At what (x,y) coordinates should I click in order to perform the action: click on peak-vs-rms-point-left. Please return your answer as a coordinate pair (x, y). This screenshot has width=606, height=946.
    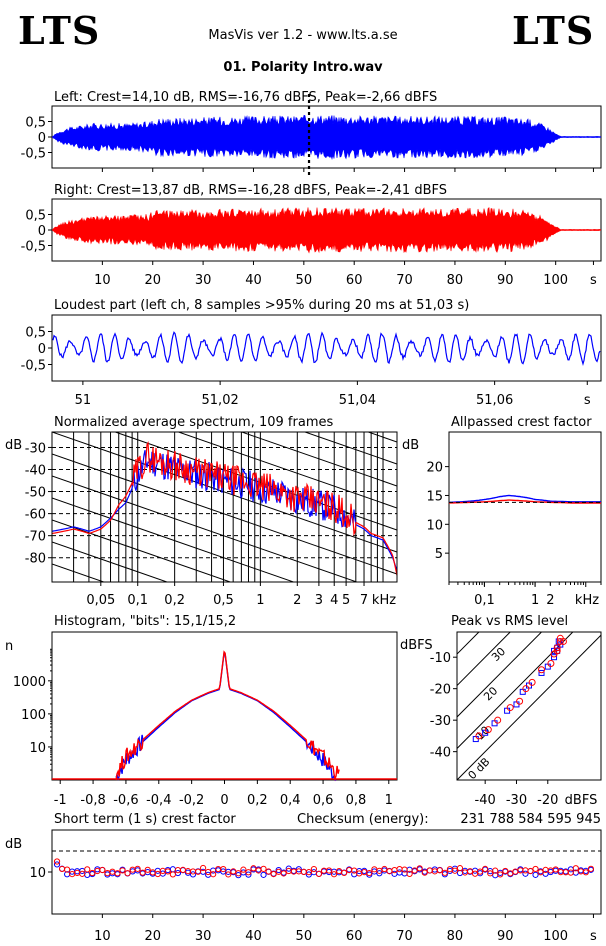
    Looking at the image, I should click on (541, 672).